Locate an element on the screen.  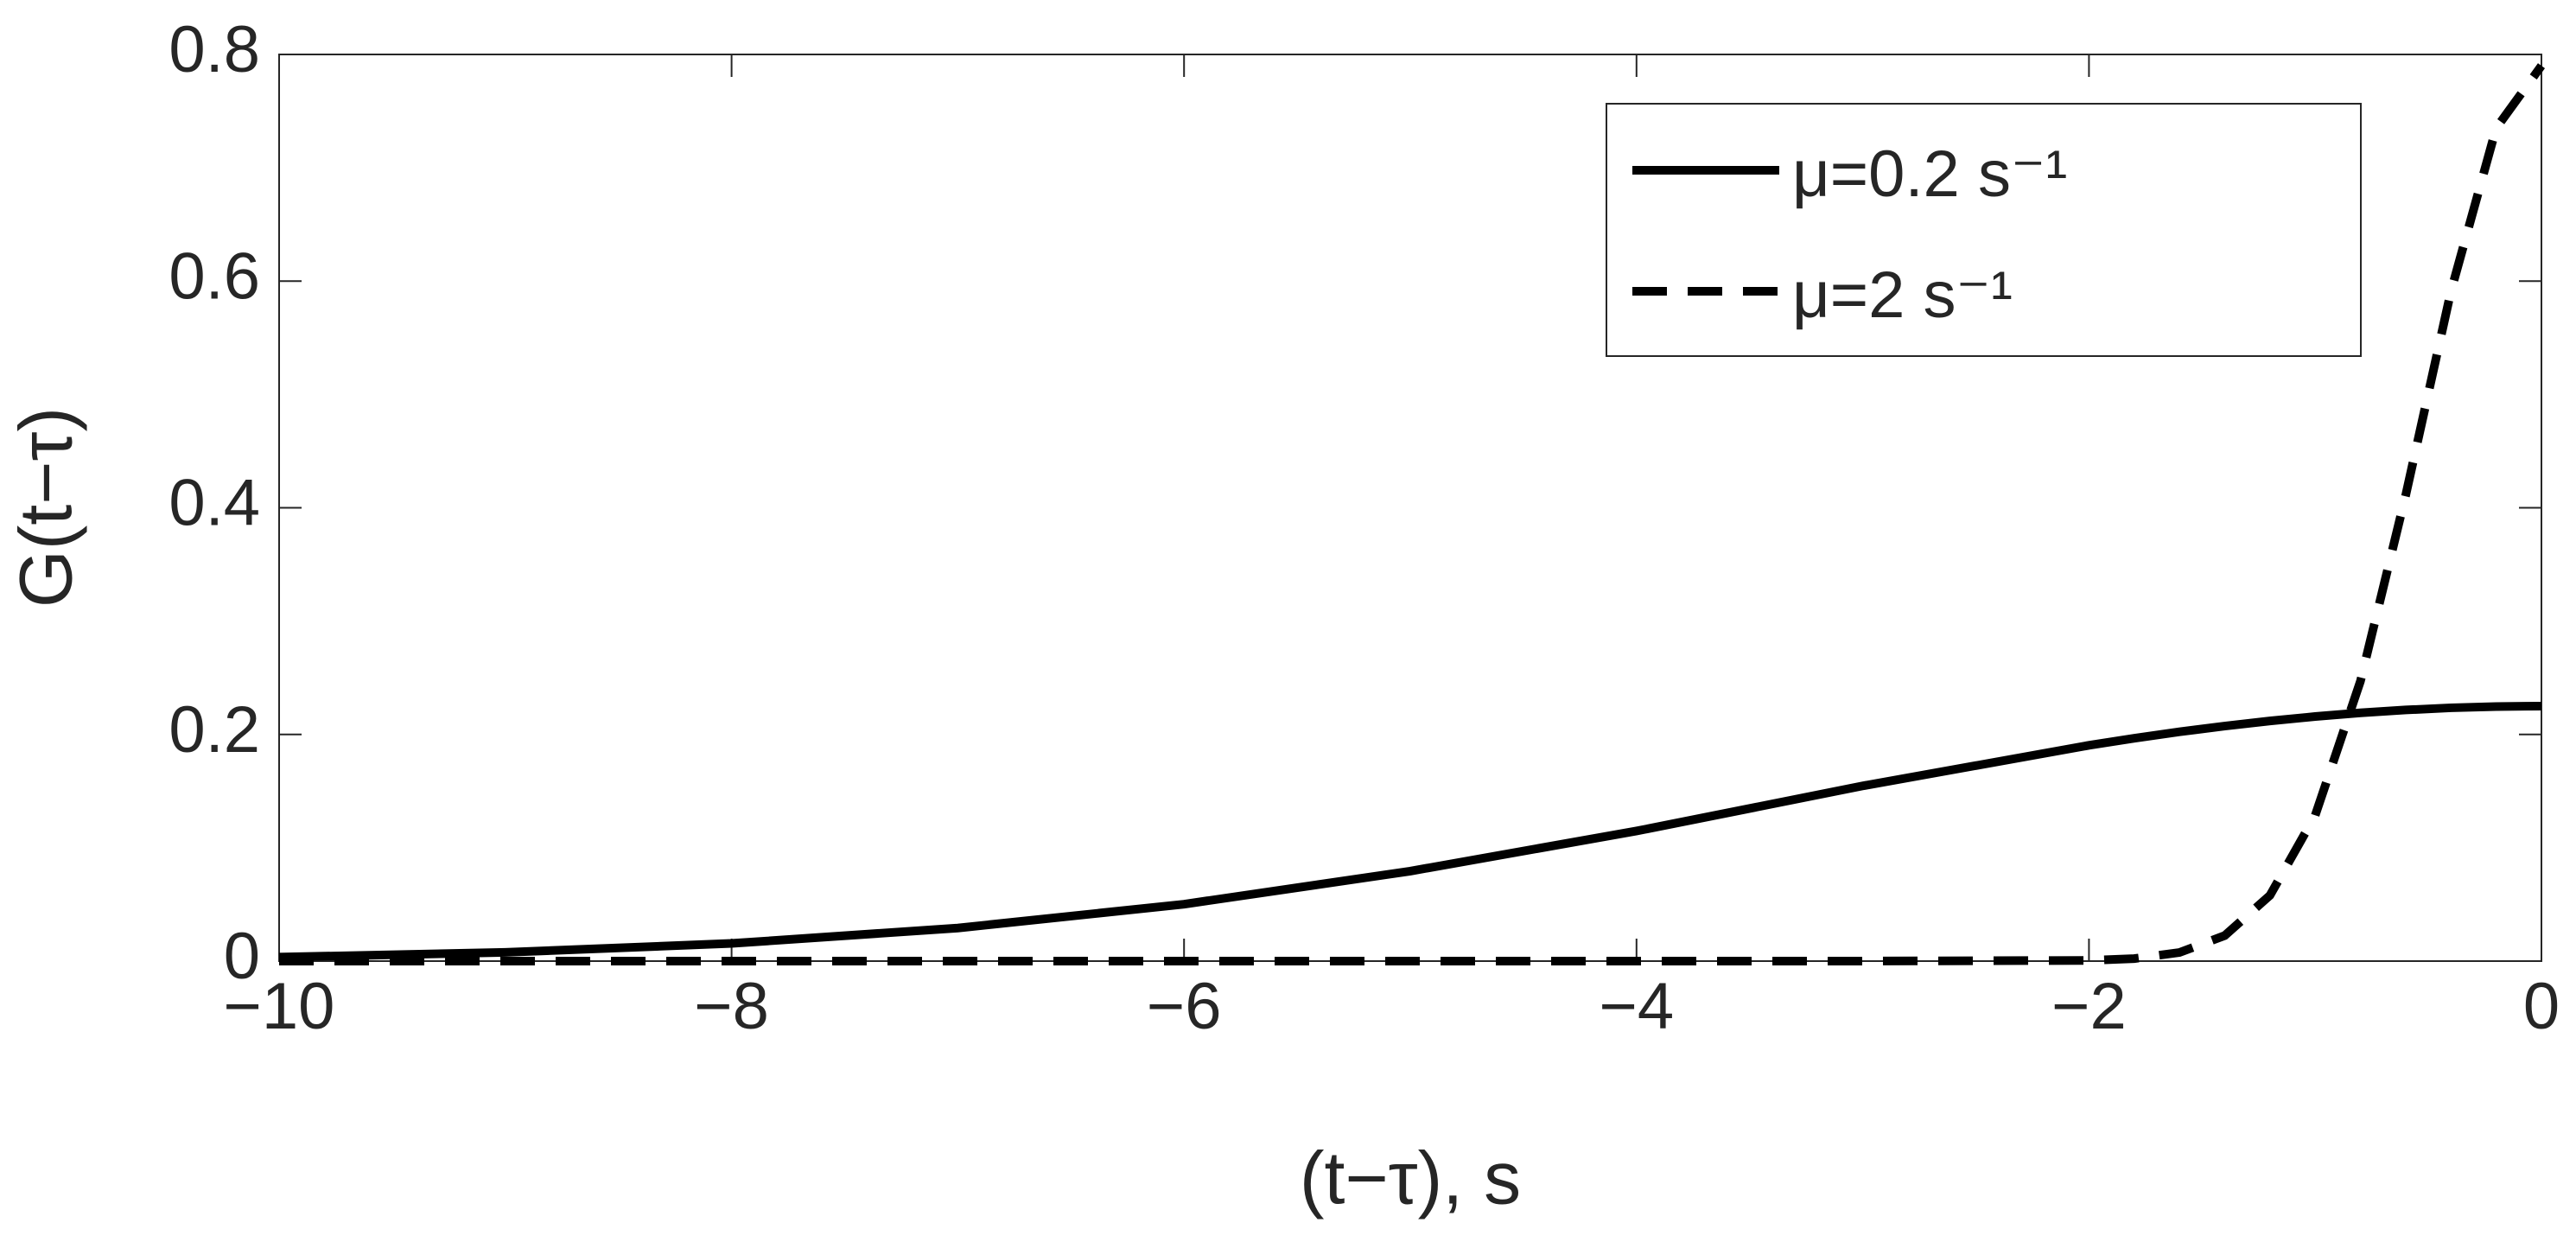
x-tick-label: −8 is located at coordinates (731, 1006).